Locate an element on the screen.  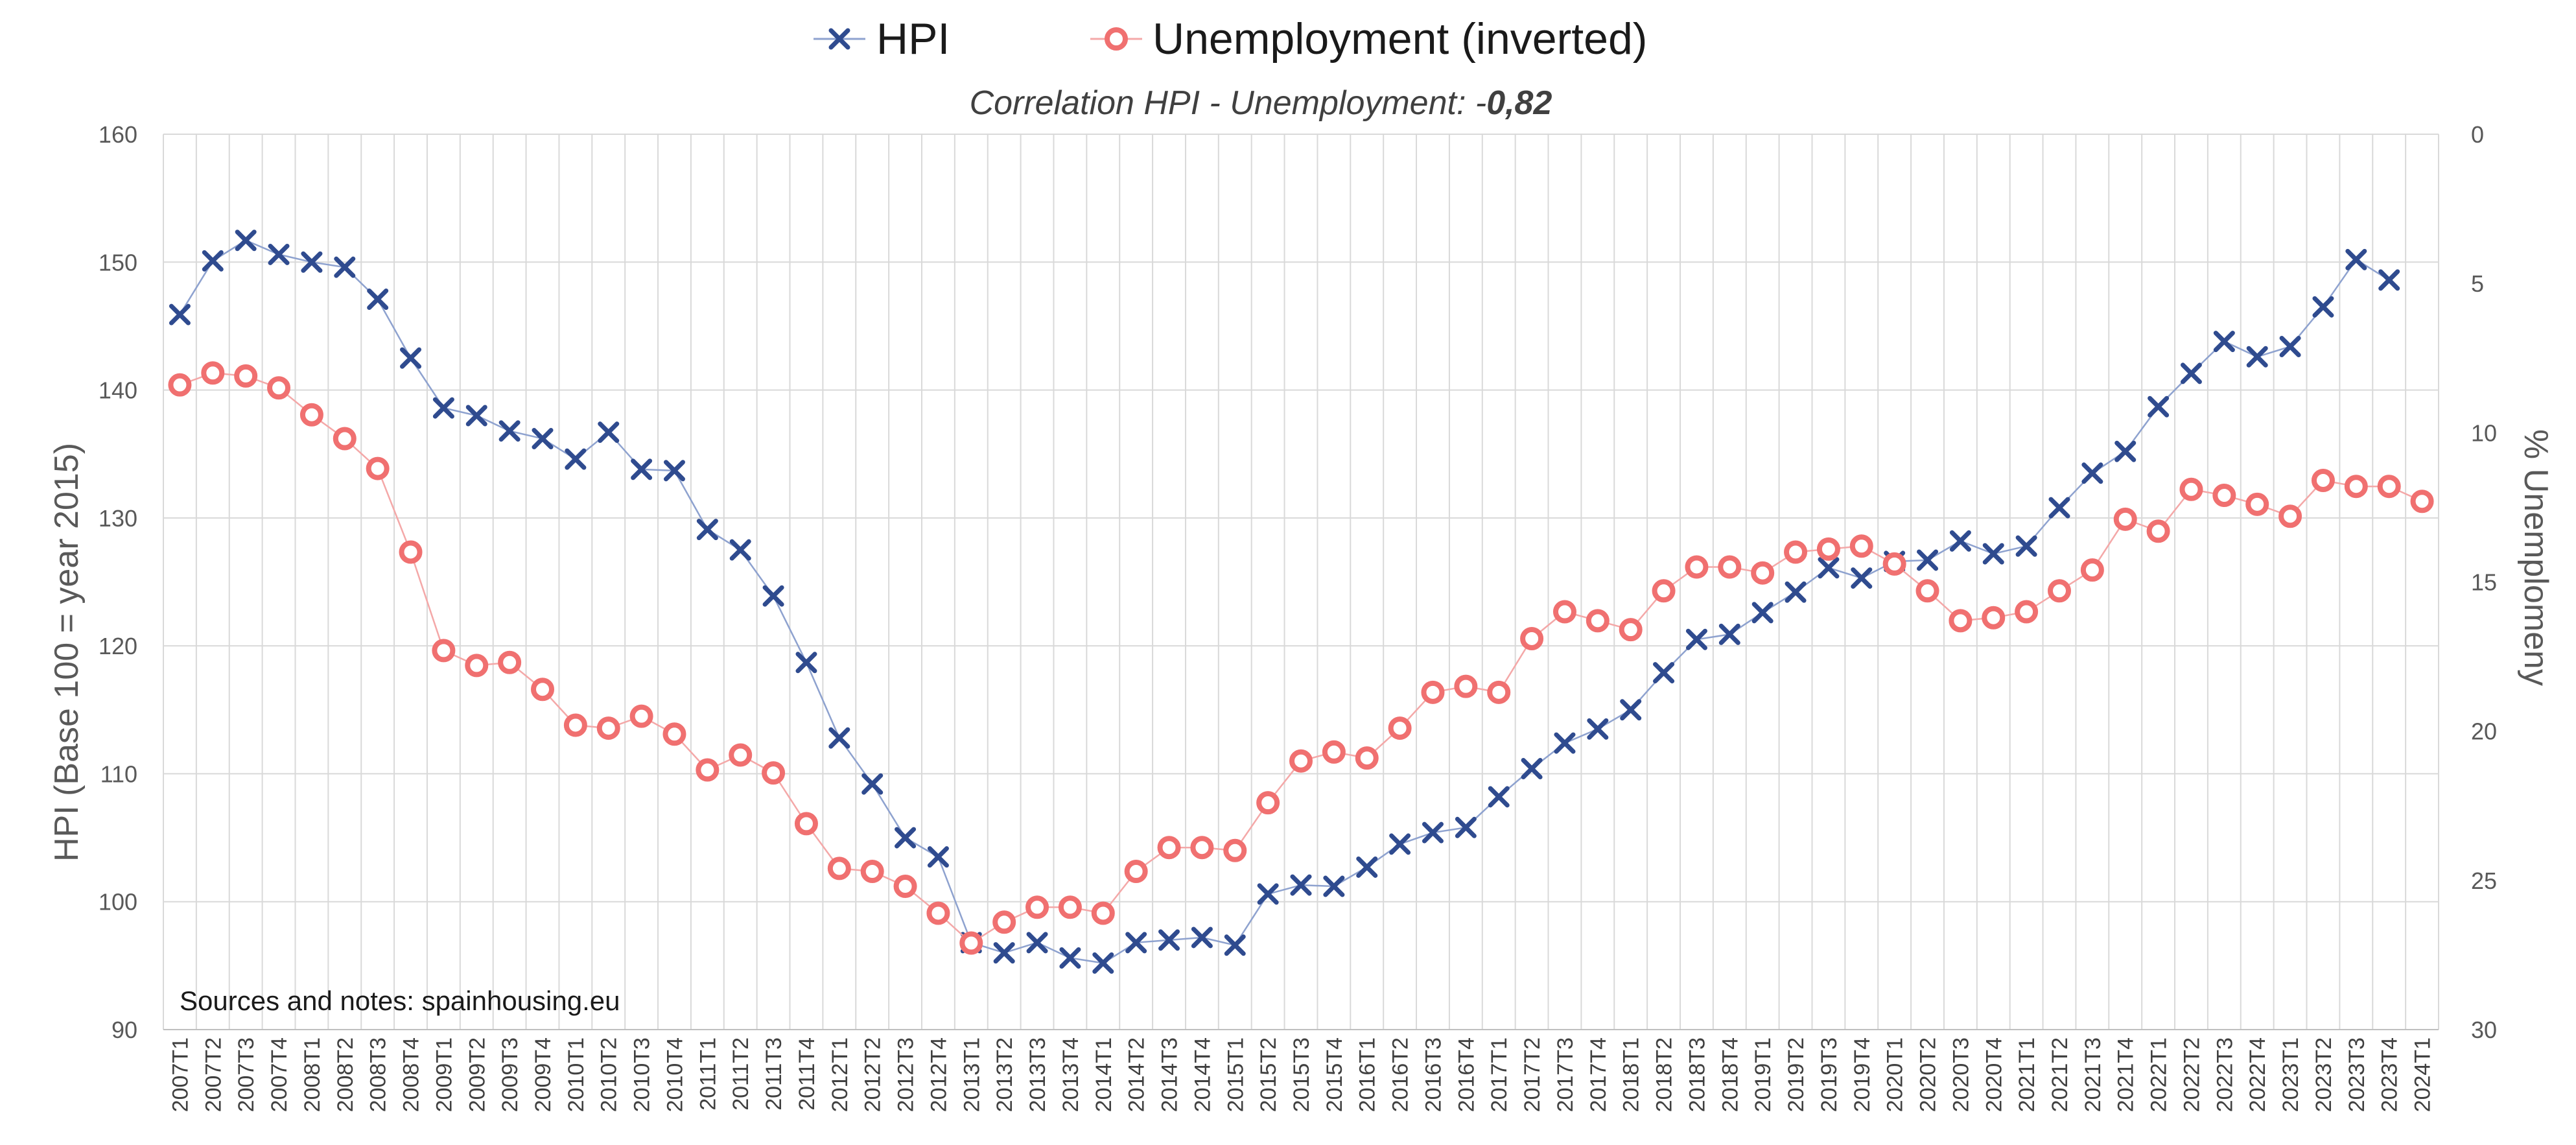
x-tick-label: 2016T3 is located at coordinates (1433, 1074).